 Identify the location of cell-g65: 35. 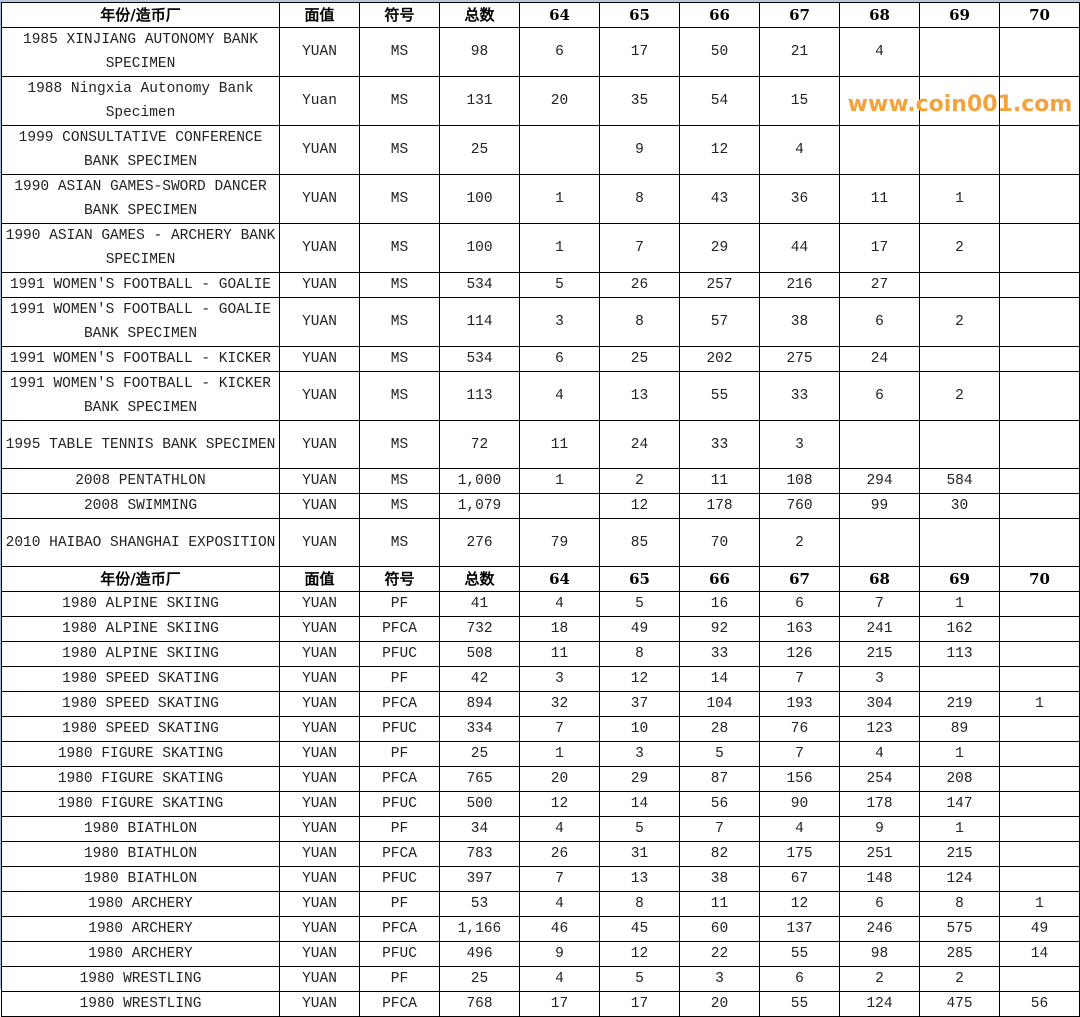
(639, 101).